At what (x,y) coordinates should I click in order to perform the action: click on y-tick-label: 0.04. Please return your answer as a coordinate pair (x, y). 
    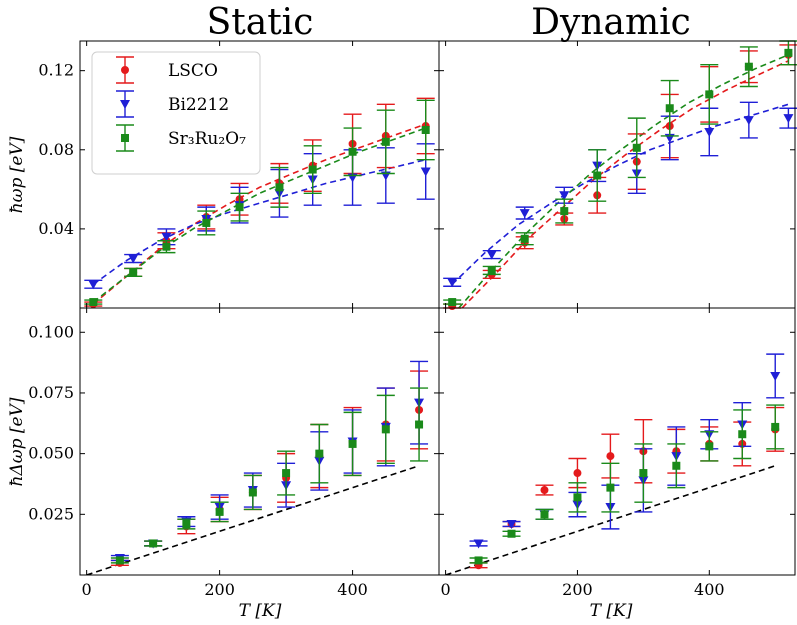
    Looking at the image, I should click on (56, 228).